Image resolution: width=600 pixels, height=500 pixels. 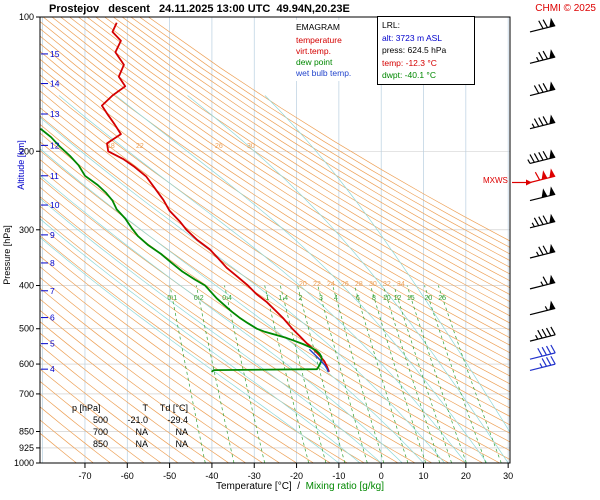 I want to click on mixing-ratio-label: 20, so click(x=428, y=298).